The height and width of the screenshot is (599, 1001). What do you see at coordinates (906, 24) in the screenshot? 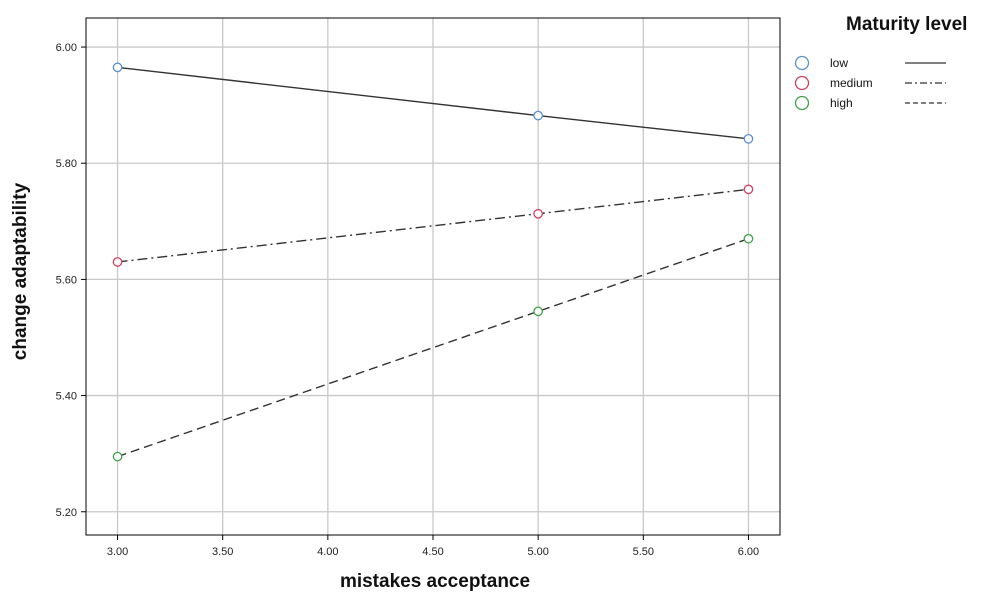
I see `legend-title: Maturity level` at bounding box center [906, 24].